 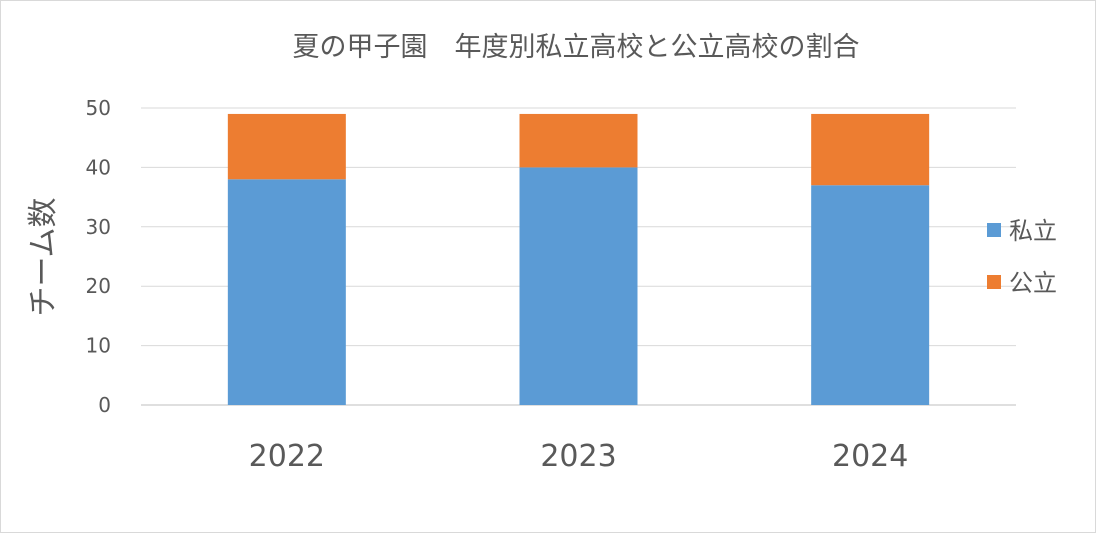 What do you see at coordinates (1033, 283) in the screenshot?
I see `legend-label: 公立` at bounding box center [1033, 283].